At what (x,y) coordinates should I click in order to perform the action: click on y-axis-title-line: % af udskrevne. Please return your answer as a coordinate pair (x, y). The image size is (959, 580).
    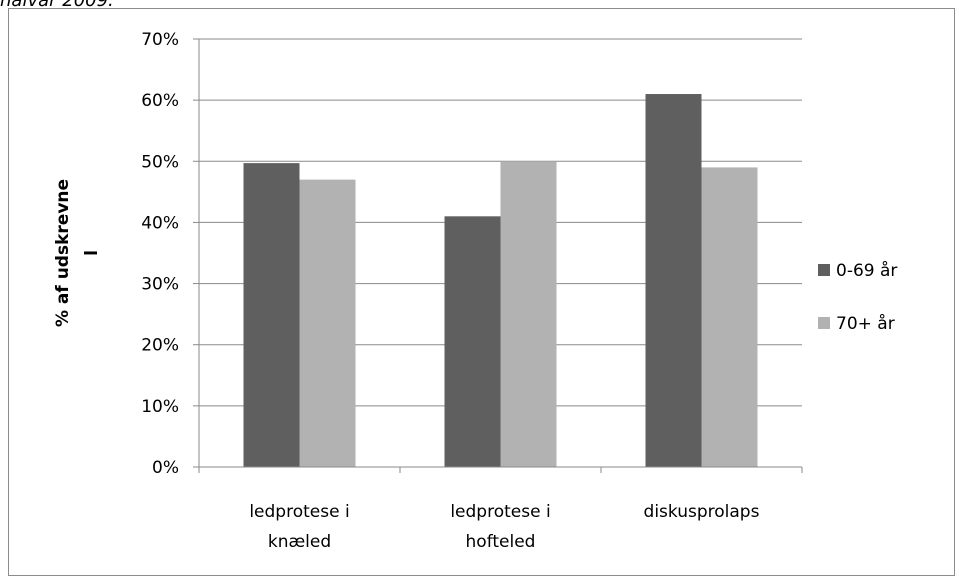
    Looking at the image, I should click on (63, 253).